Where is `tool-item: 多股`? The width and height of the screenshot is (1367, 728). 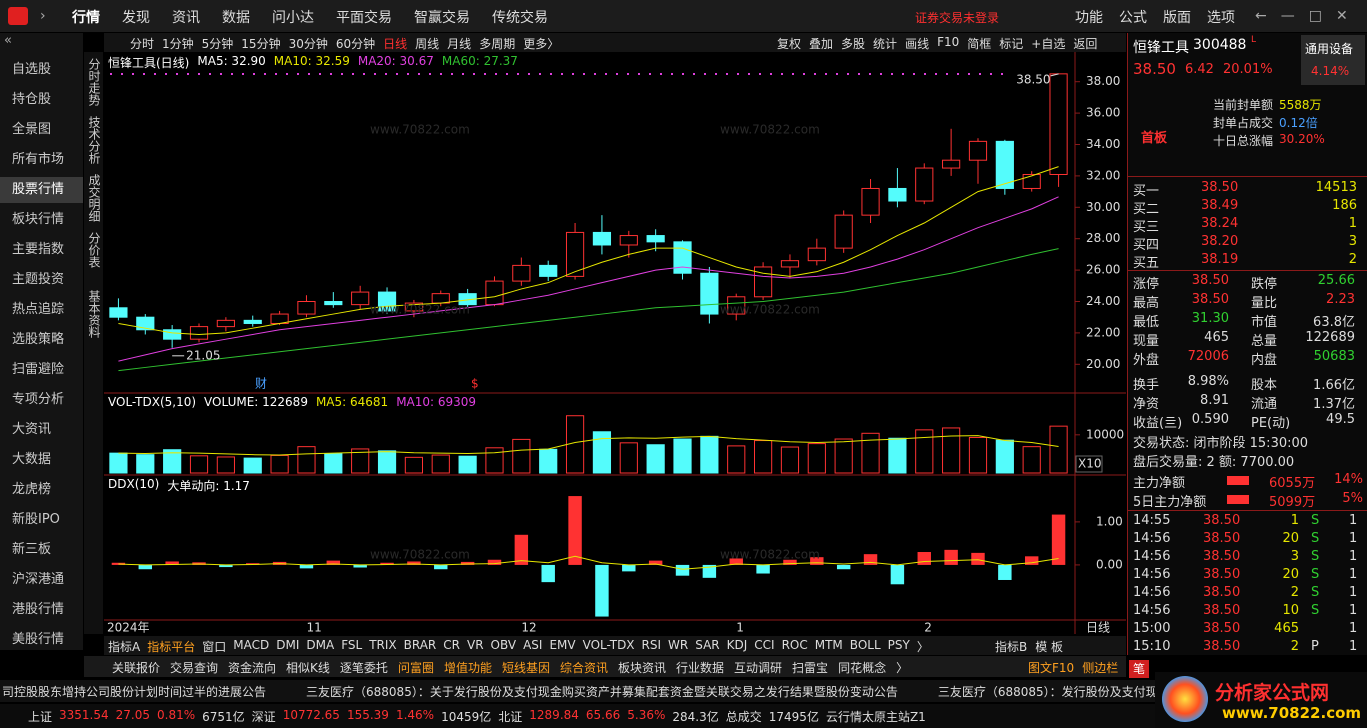
tool-item: 多股 is located at coordinates (853, 44).